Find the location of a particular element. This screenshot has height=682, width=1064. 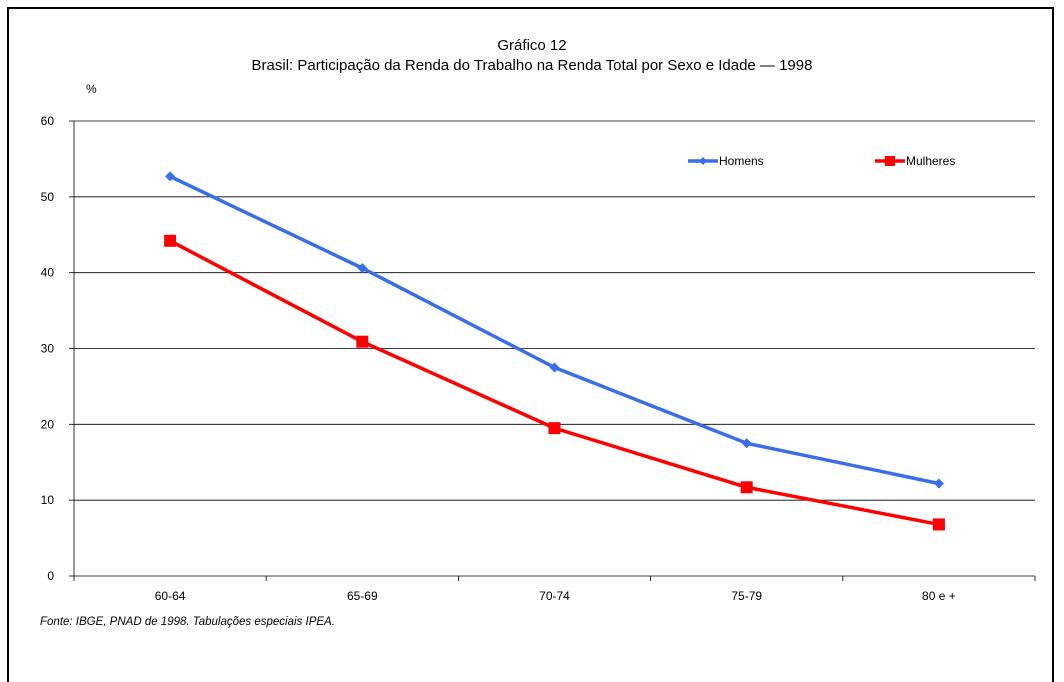

y-tick-label-20: 20 is located at coordinates (48, 424).